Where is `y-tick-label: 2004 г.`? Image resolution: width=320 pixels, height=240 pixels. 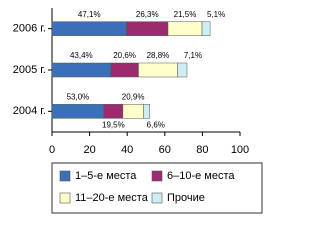 y-tick-label: 2004 г. is located at coordinates (29, 111).